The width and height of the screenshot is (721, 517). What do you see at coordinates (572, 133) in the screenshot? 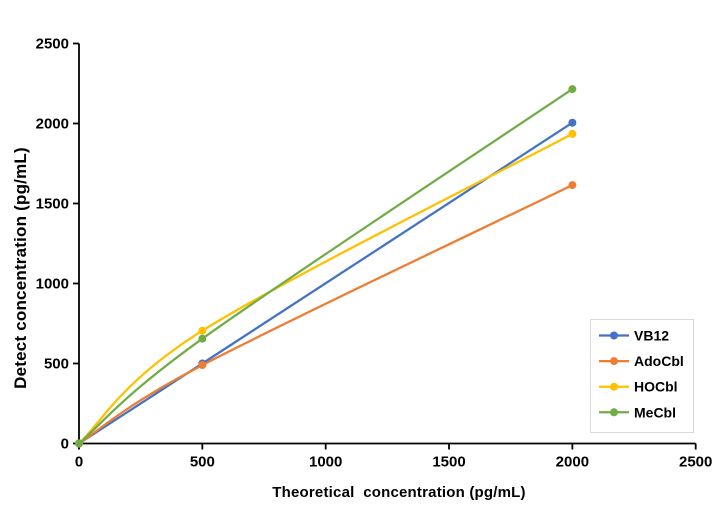
I see `data-point-HOCbl-2000` at bounding box center [572, 133].